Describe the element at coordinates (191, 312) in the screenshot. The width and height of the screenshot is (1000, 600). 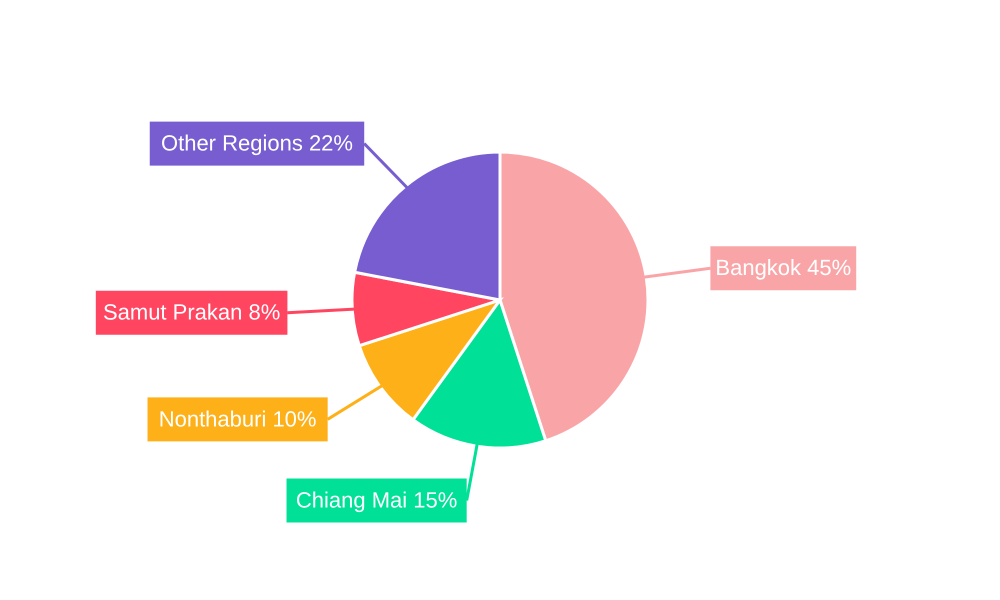
I see `slice-label: Samut Prakan 8%` at that location.